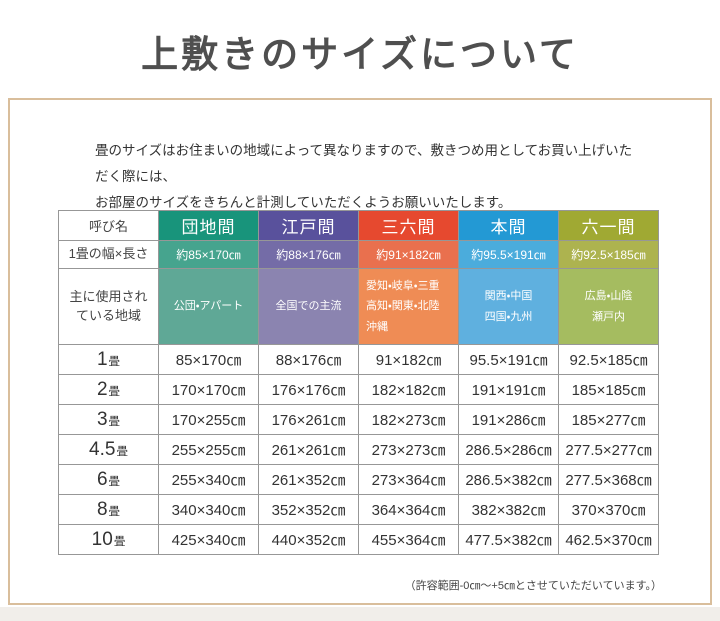  Describe the element at coordinates (403, 306) in the screenshot. I see `region-line: 高知・関東・北陸` at that location.